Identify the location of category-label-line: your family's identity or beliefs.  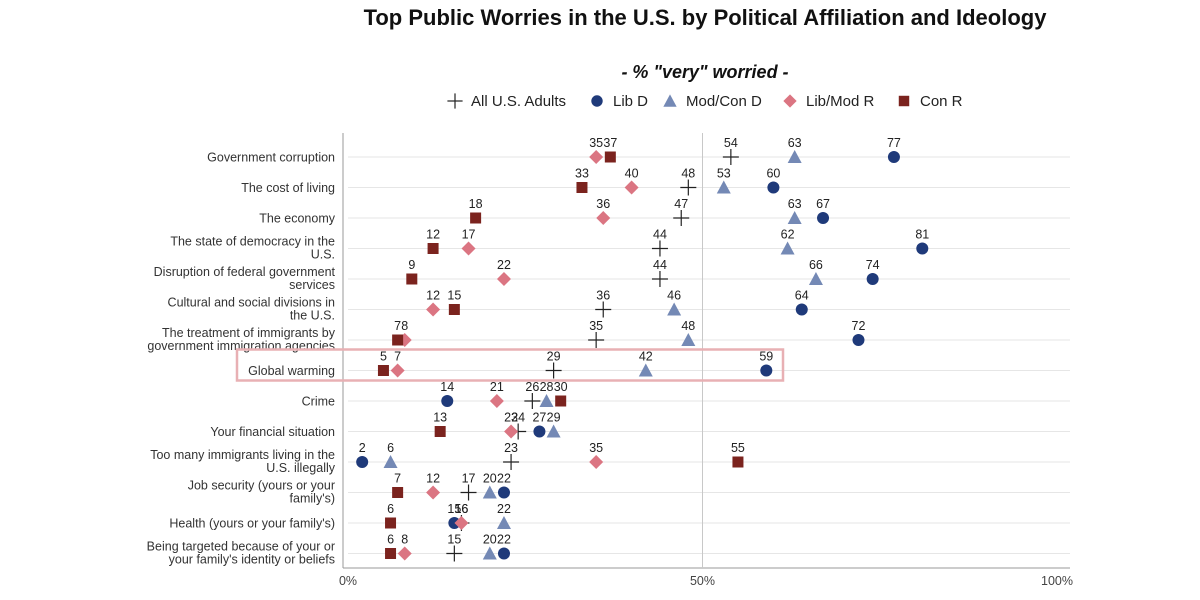
(252, 560).